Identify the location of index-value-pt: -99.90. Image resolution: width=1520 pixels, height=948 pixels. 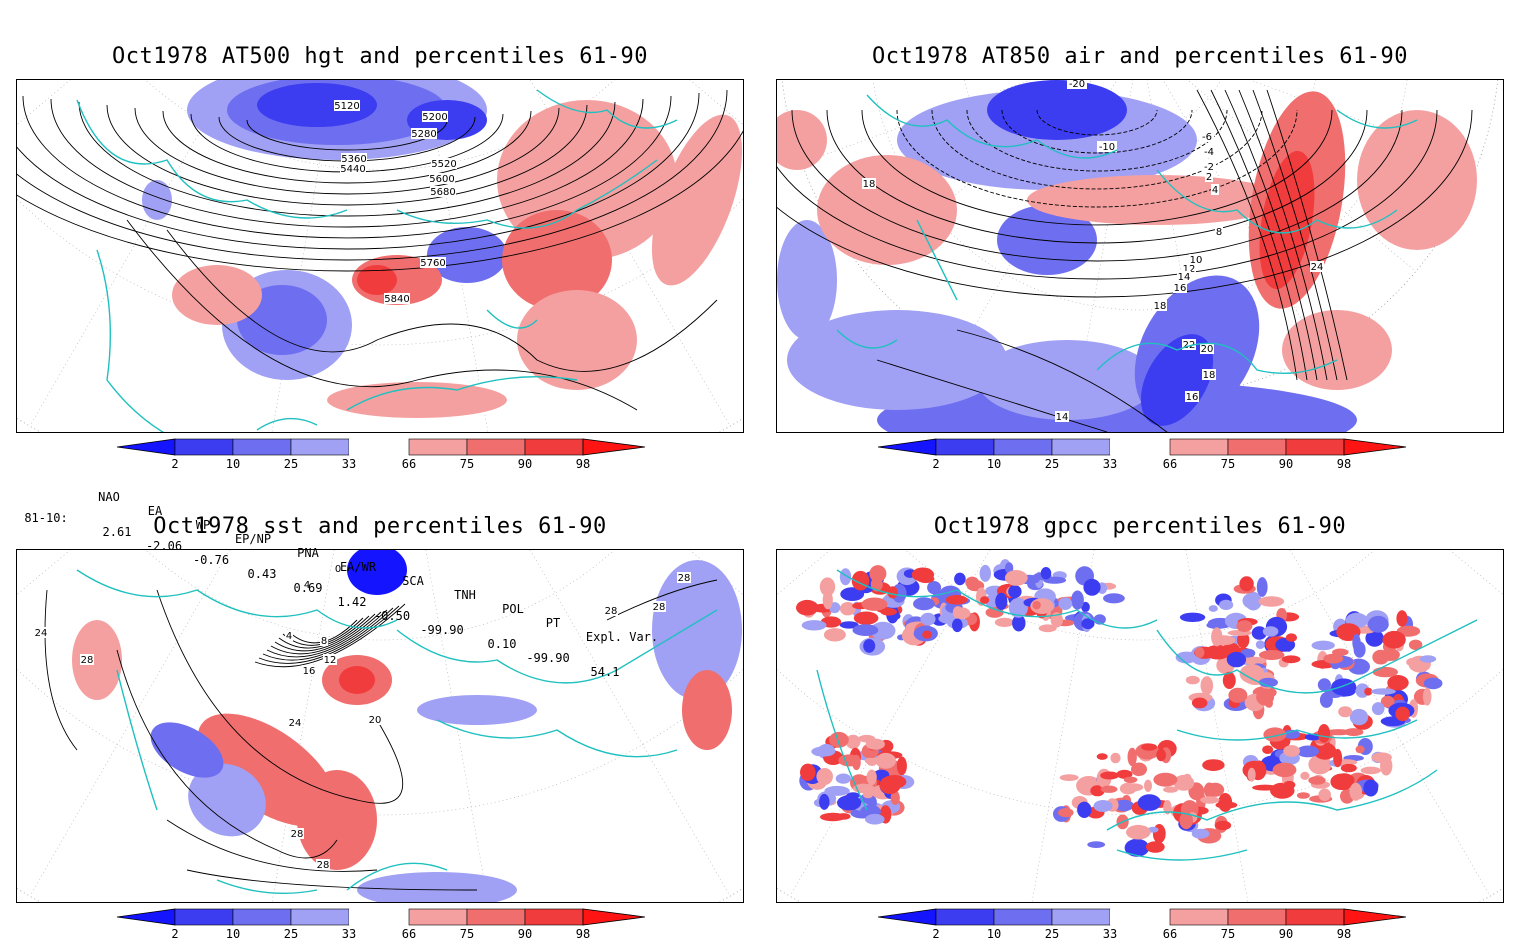
(548, 658).